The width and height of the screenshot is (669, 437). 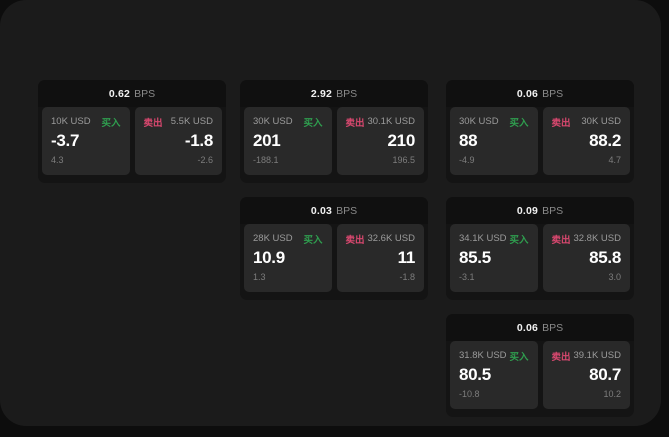 I want to click on sell-size-label: 32.8K USD, so click(x=597, y=238).